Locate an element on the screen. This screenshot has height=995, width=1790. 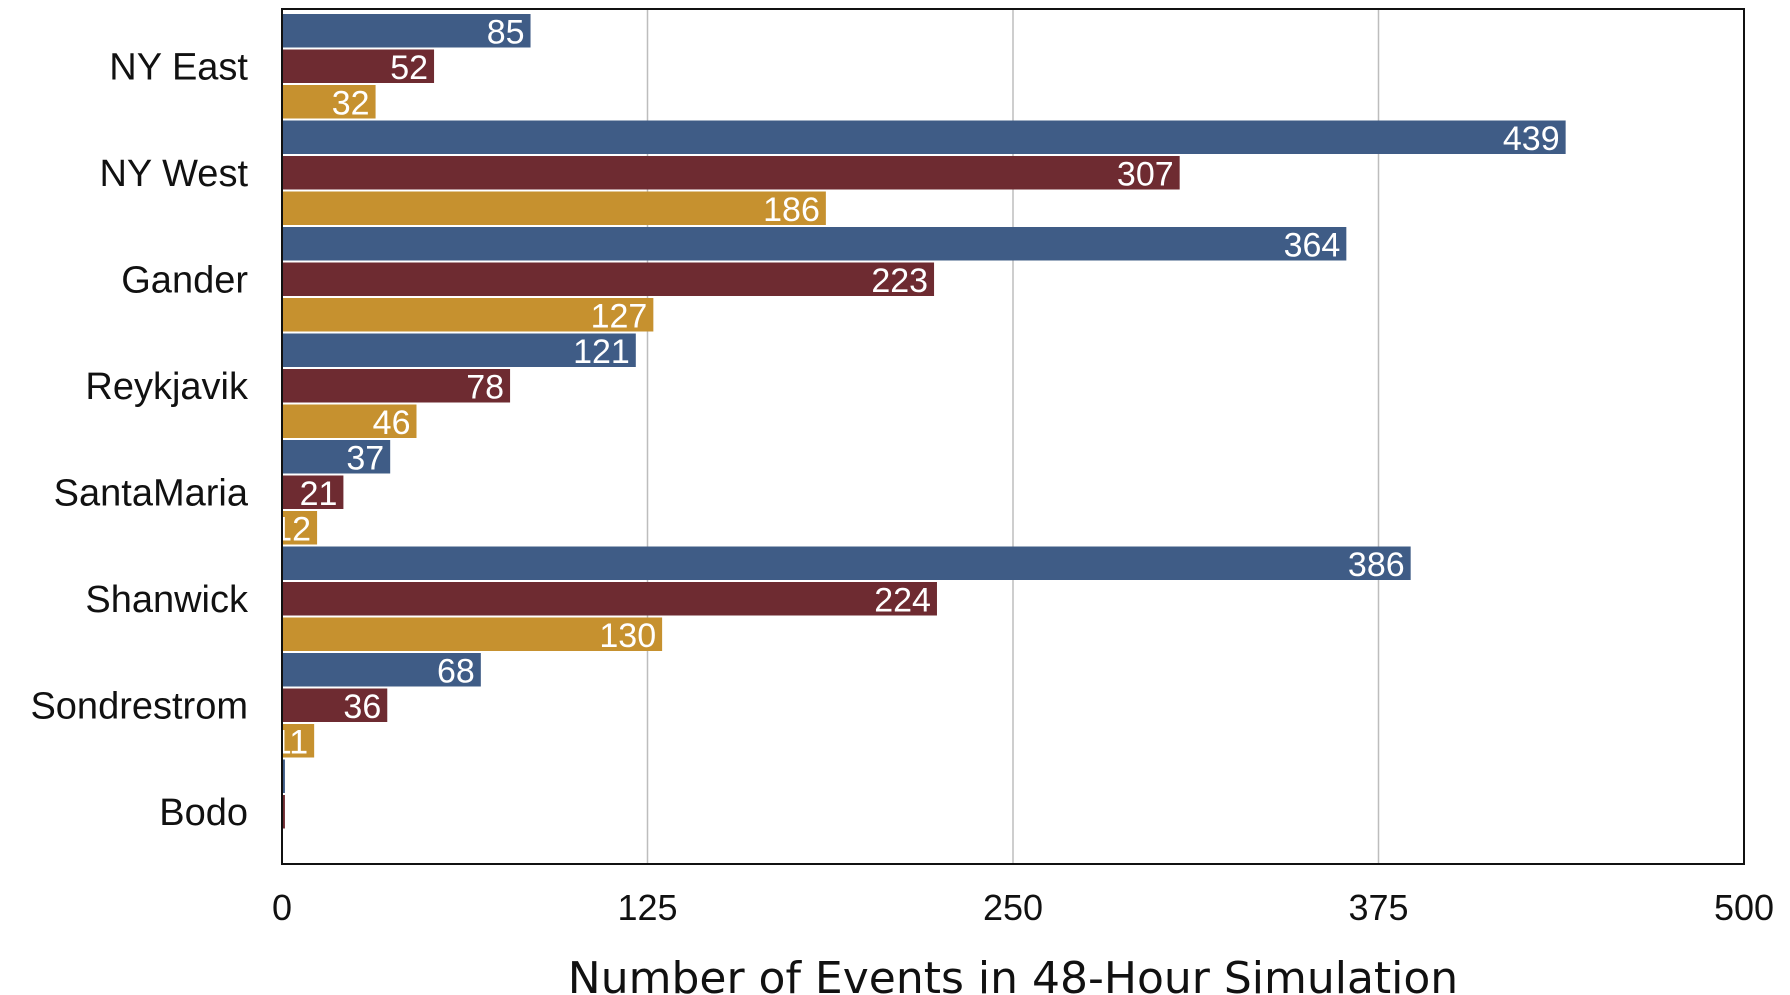
bar-value-label: 36 is located at coordinates (362, 707).